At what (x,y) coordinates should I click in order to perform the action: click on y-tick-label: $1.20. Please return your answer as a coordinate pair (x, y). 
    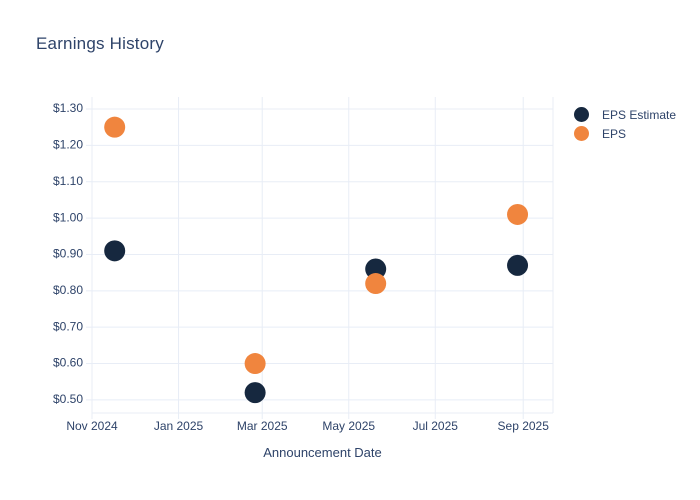
    Looking at the image, I should click on (68, 145).